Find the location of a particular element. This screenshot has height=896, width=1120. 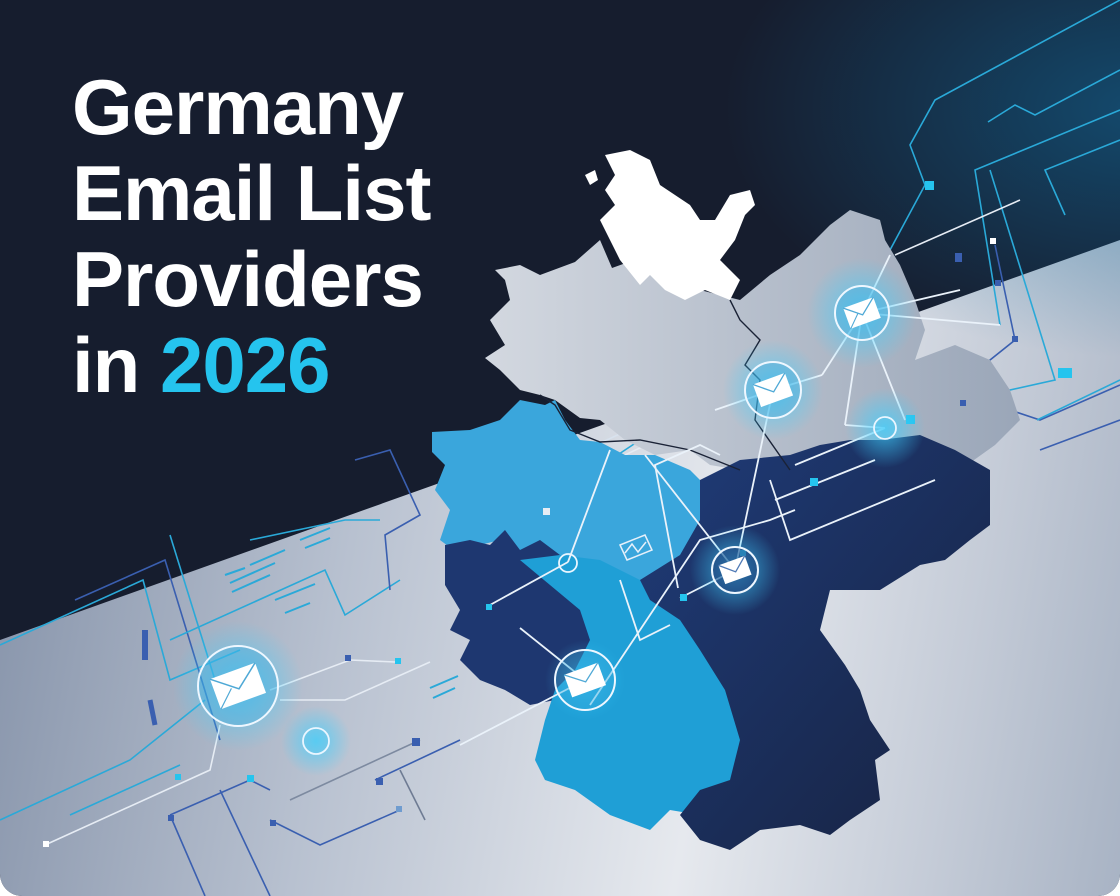

title-prefix: in is located at coordinates (116, 365).